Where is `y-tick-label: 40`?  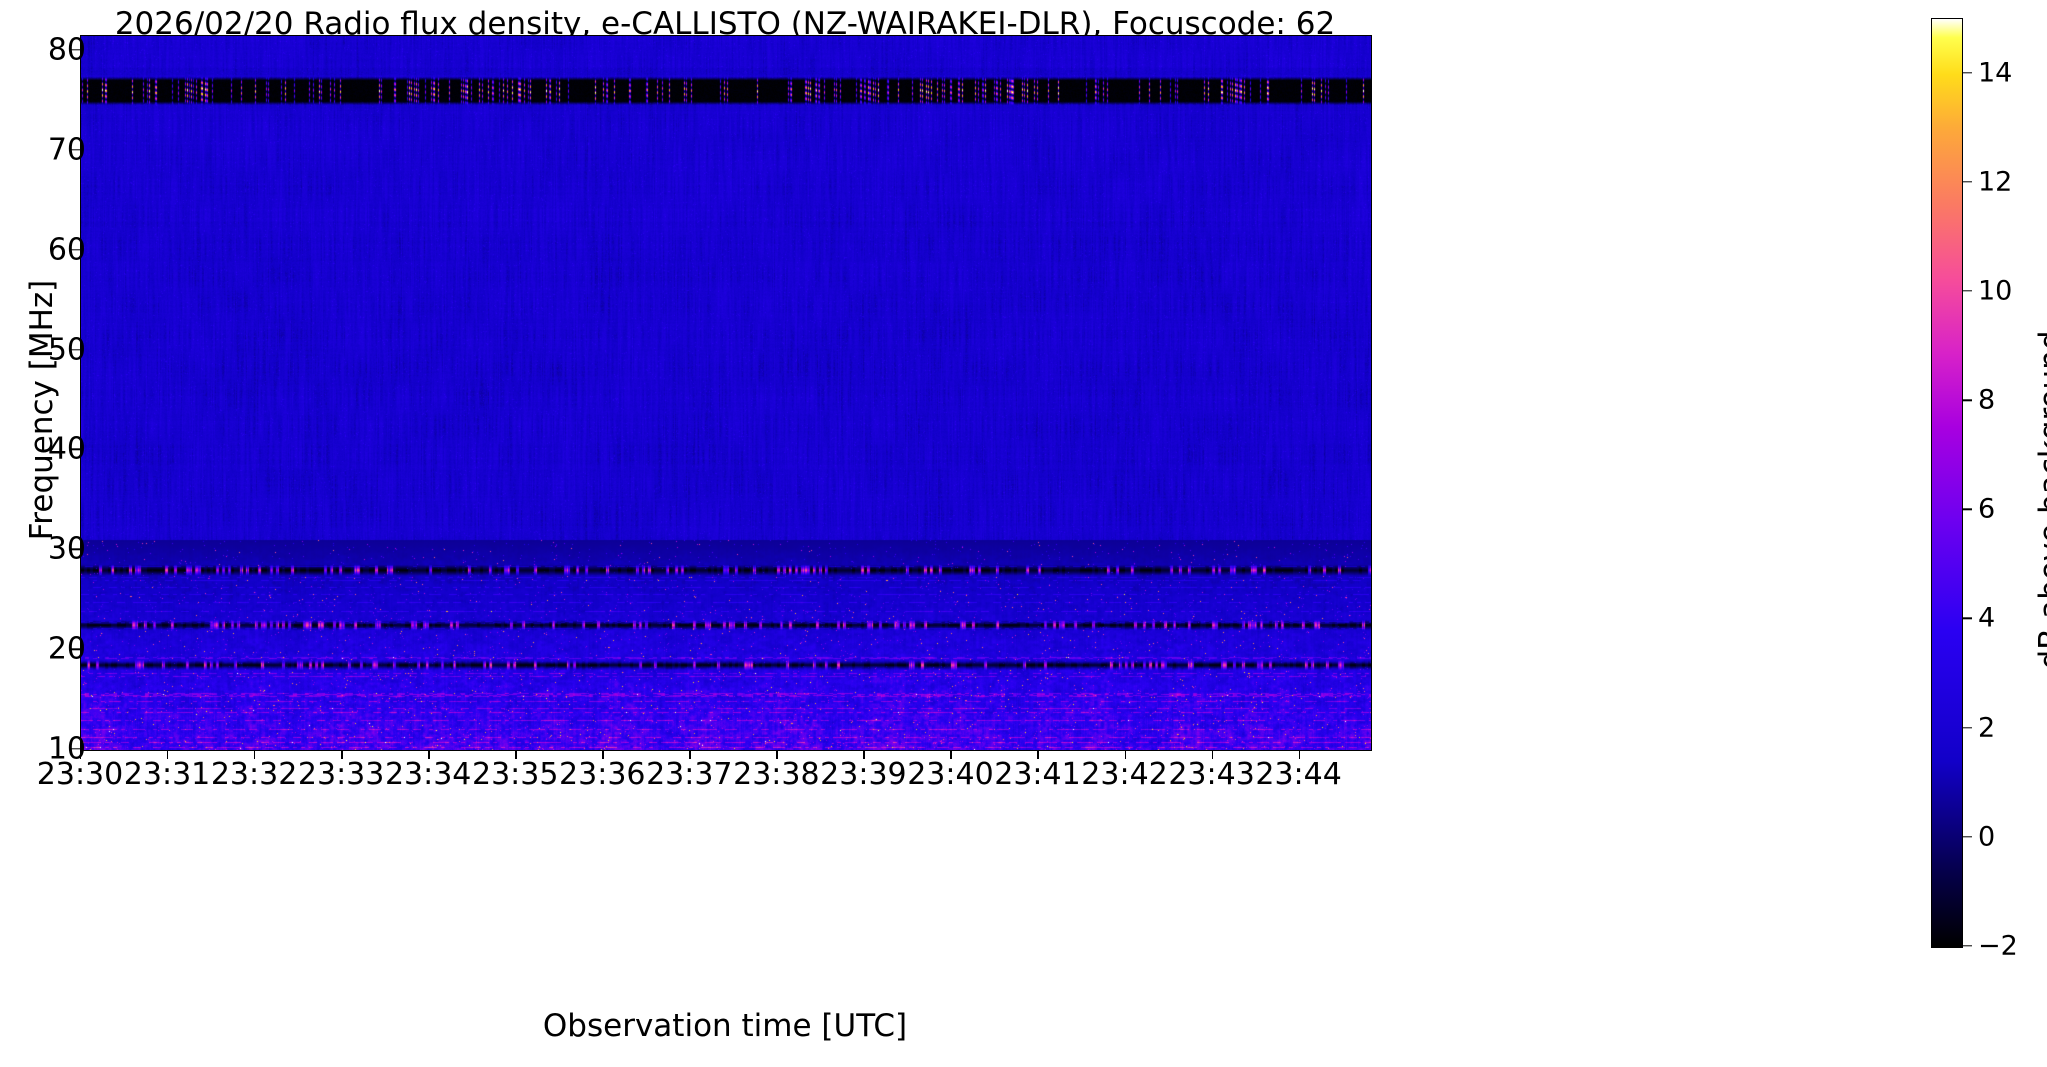 y-tick-label: 40 is located at coordinates (66, 449).